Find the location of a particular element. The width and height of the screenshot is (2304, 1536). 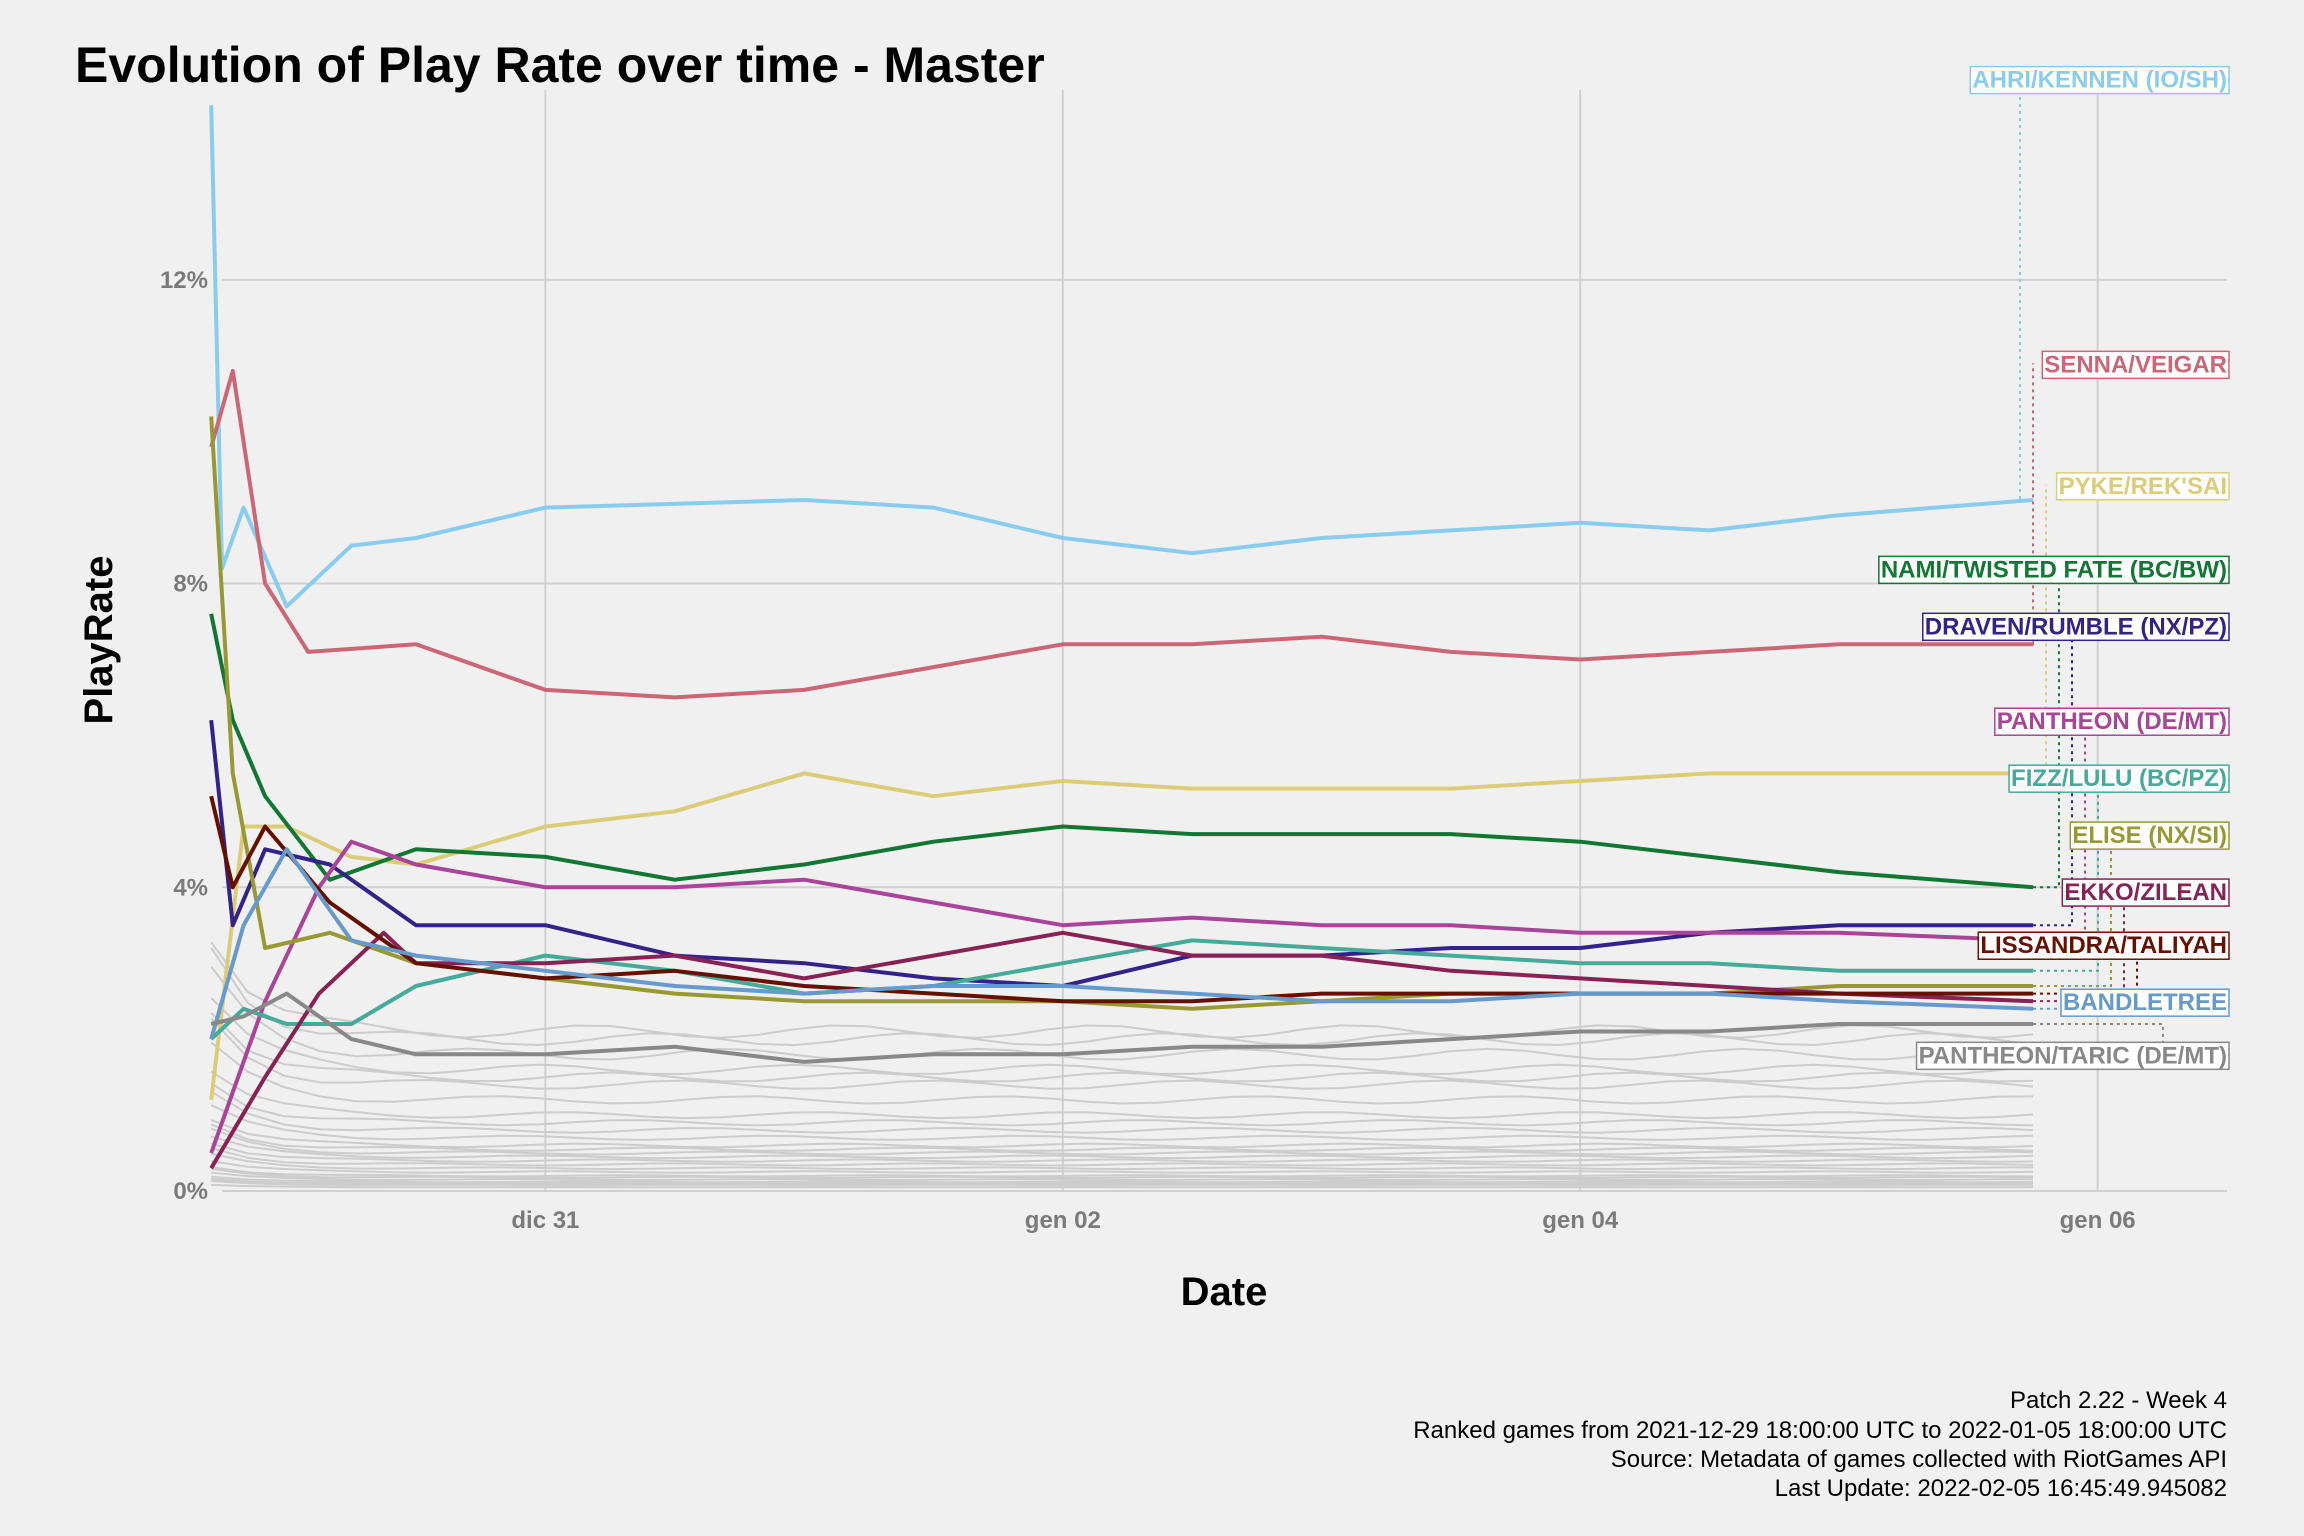

x-tick-label: dic 31 is located at coordinates (545, 1220).